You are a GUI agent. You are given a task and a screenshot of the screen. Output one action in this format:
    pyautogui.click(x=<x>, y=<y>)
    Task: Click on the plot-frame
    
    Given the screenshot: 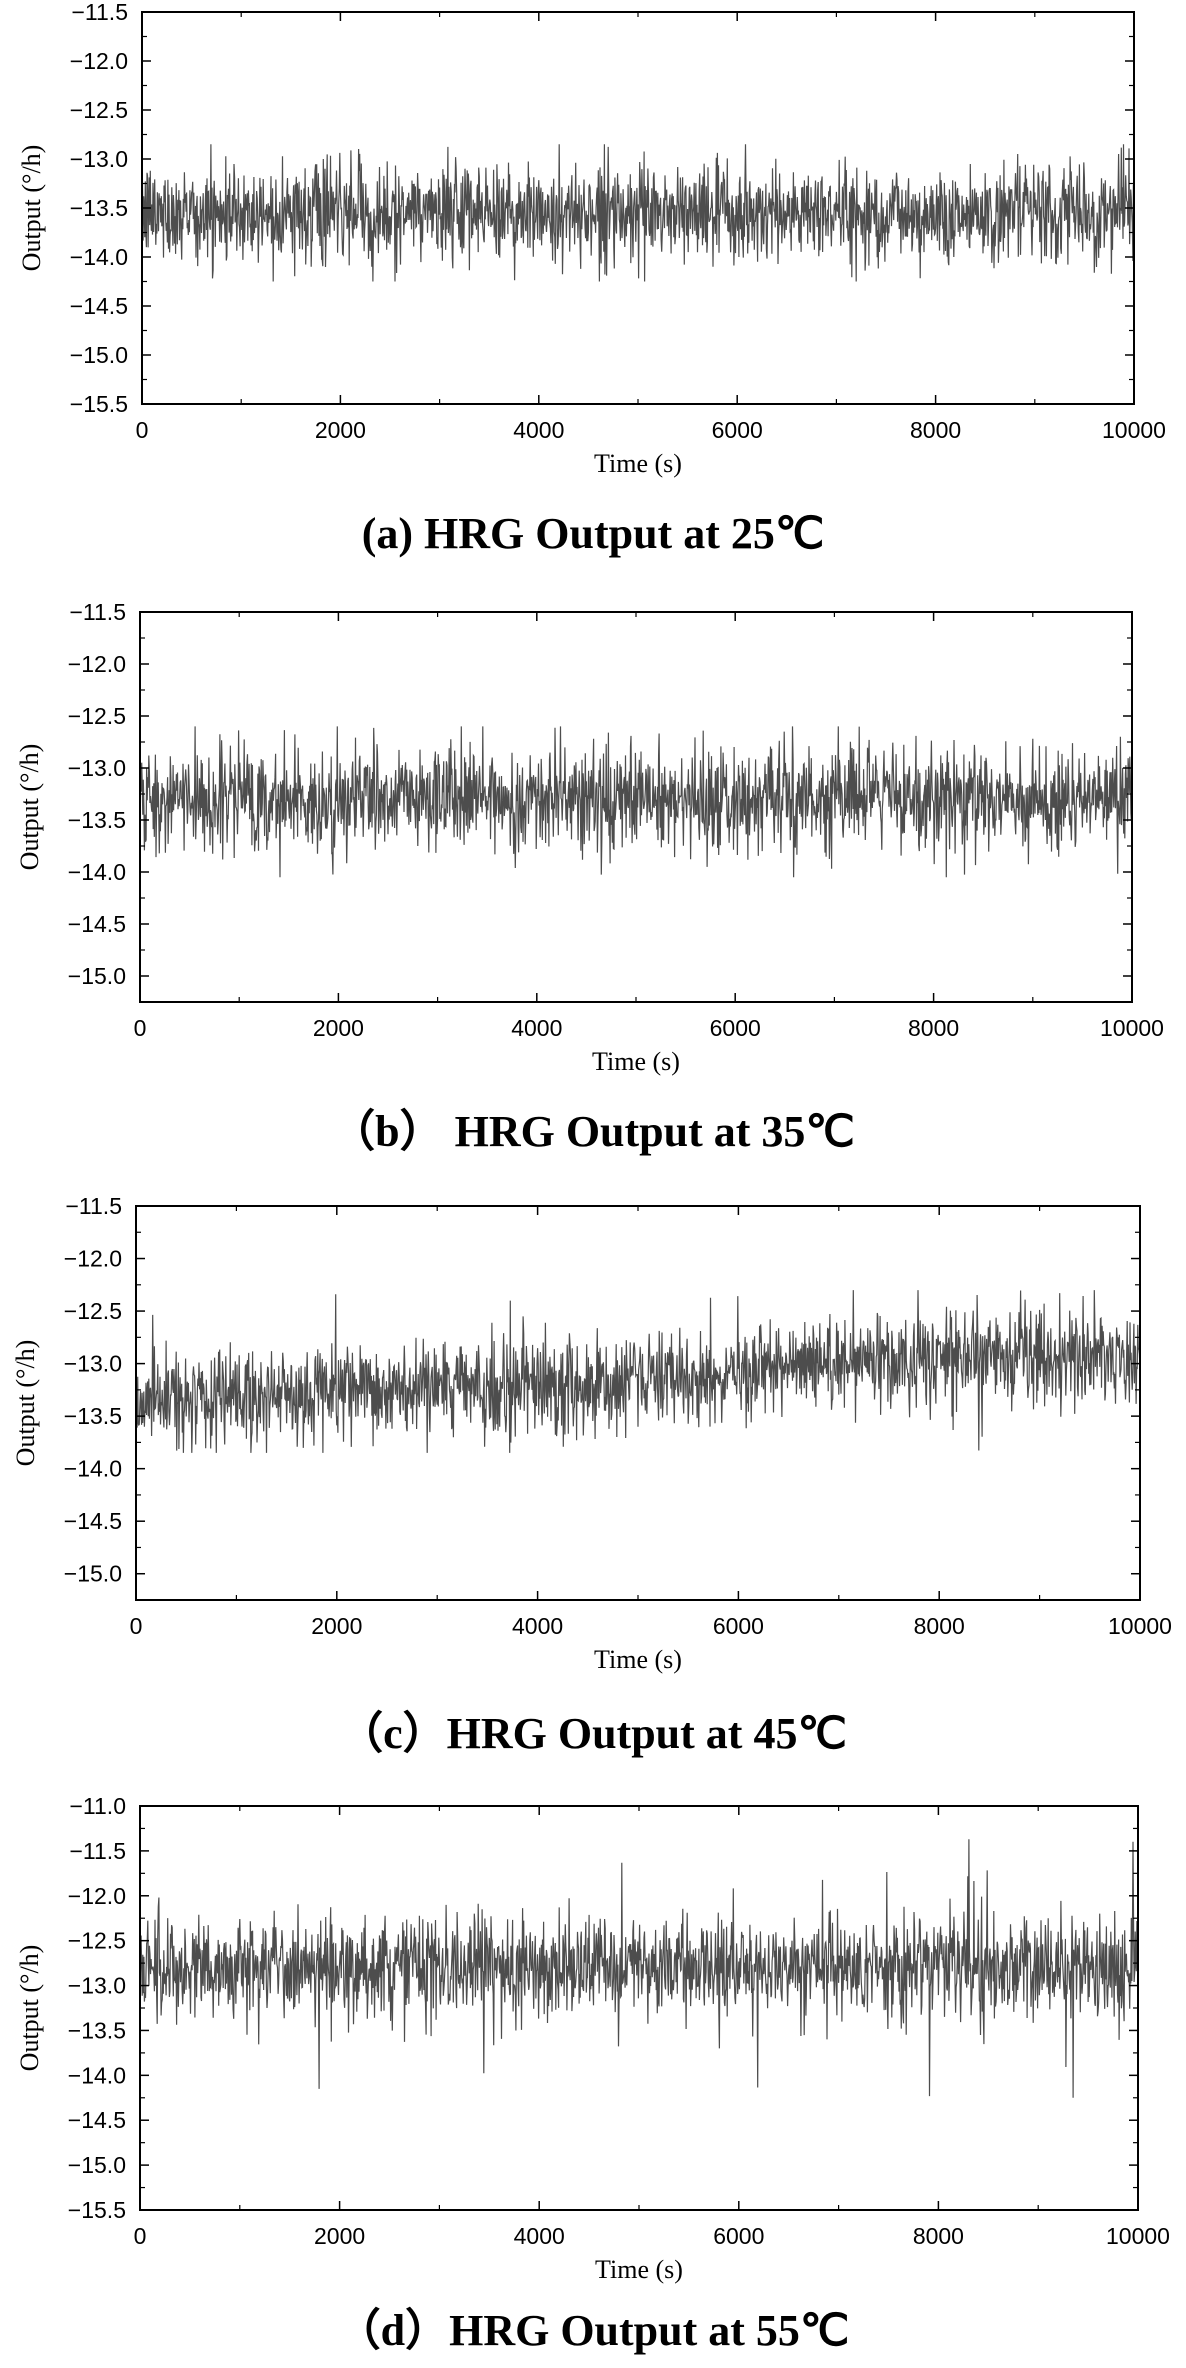 What is the action you would take?
    pyautogui.click(x=639, y=2008)
    